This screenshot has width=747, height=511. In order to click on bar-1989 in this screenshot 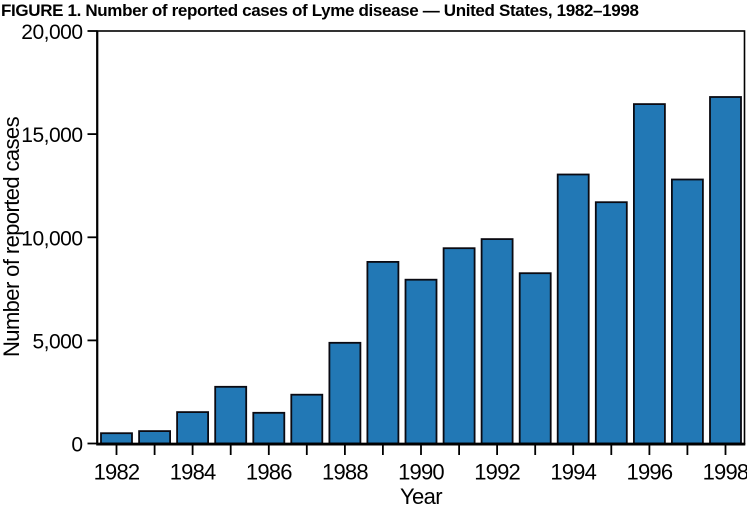, I will do `click(383, 352)`.